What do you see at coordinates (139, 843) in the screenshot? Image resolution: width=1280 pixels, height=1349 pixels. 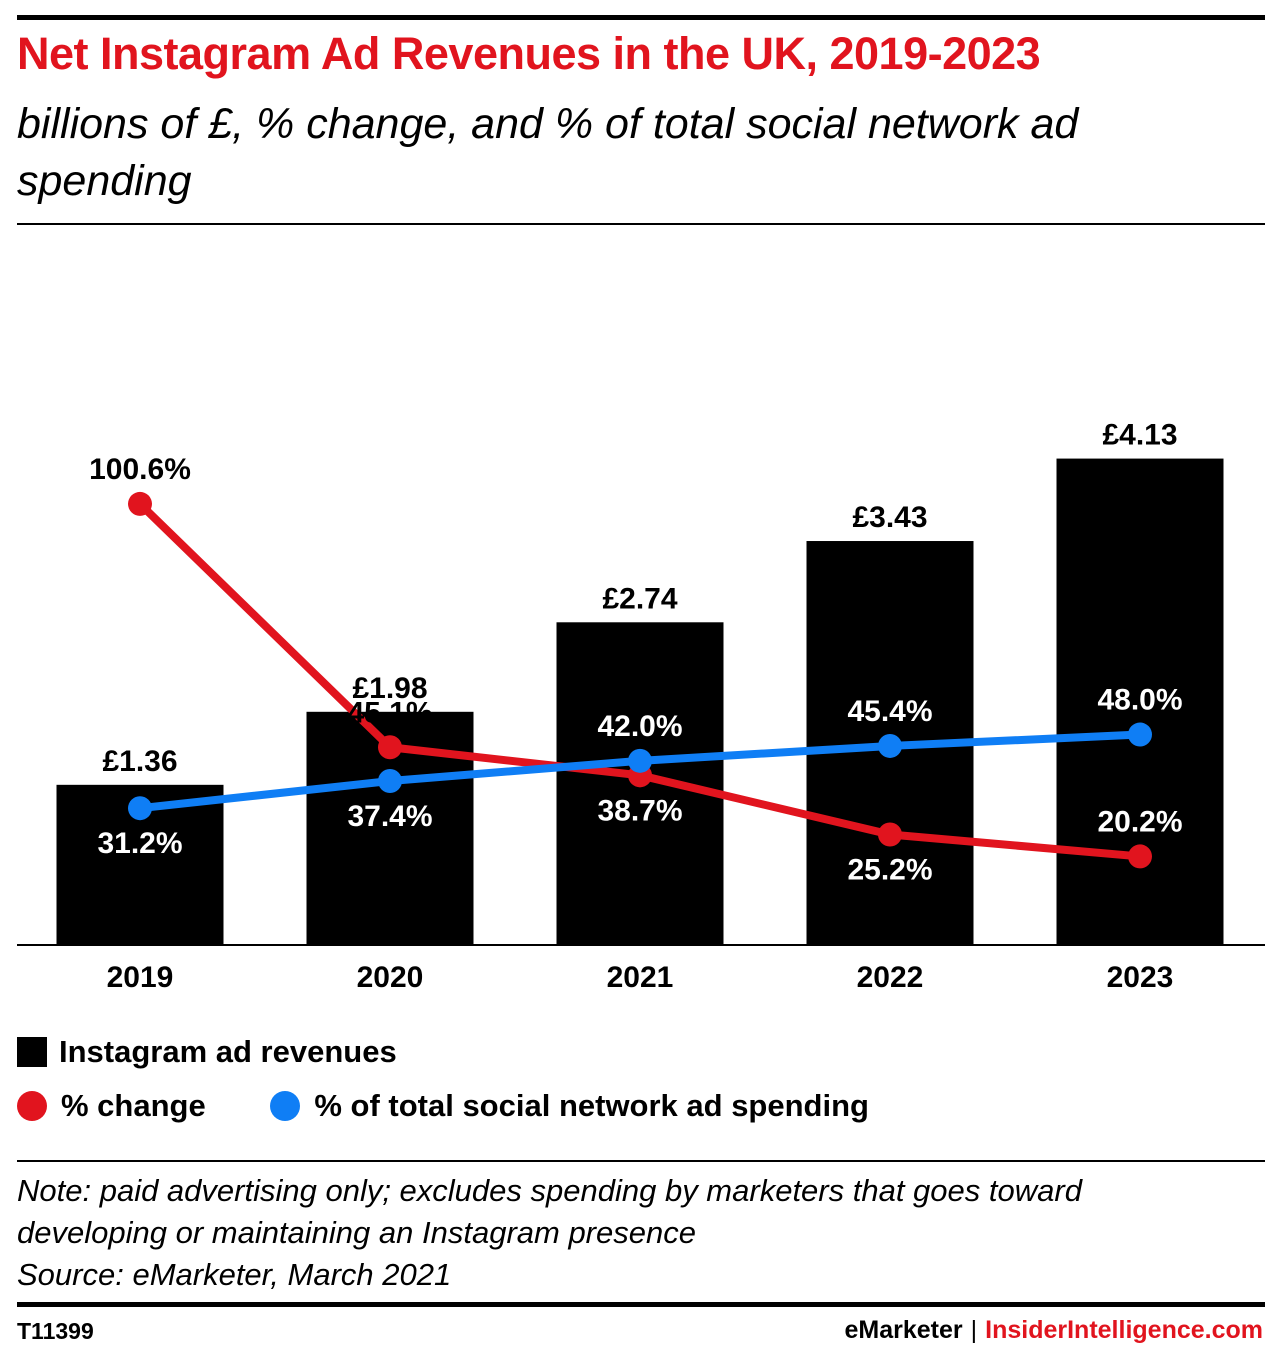 I see `share-label-2019: 31.2%` at bounding box center [139, 843].